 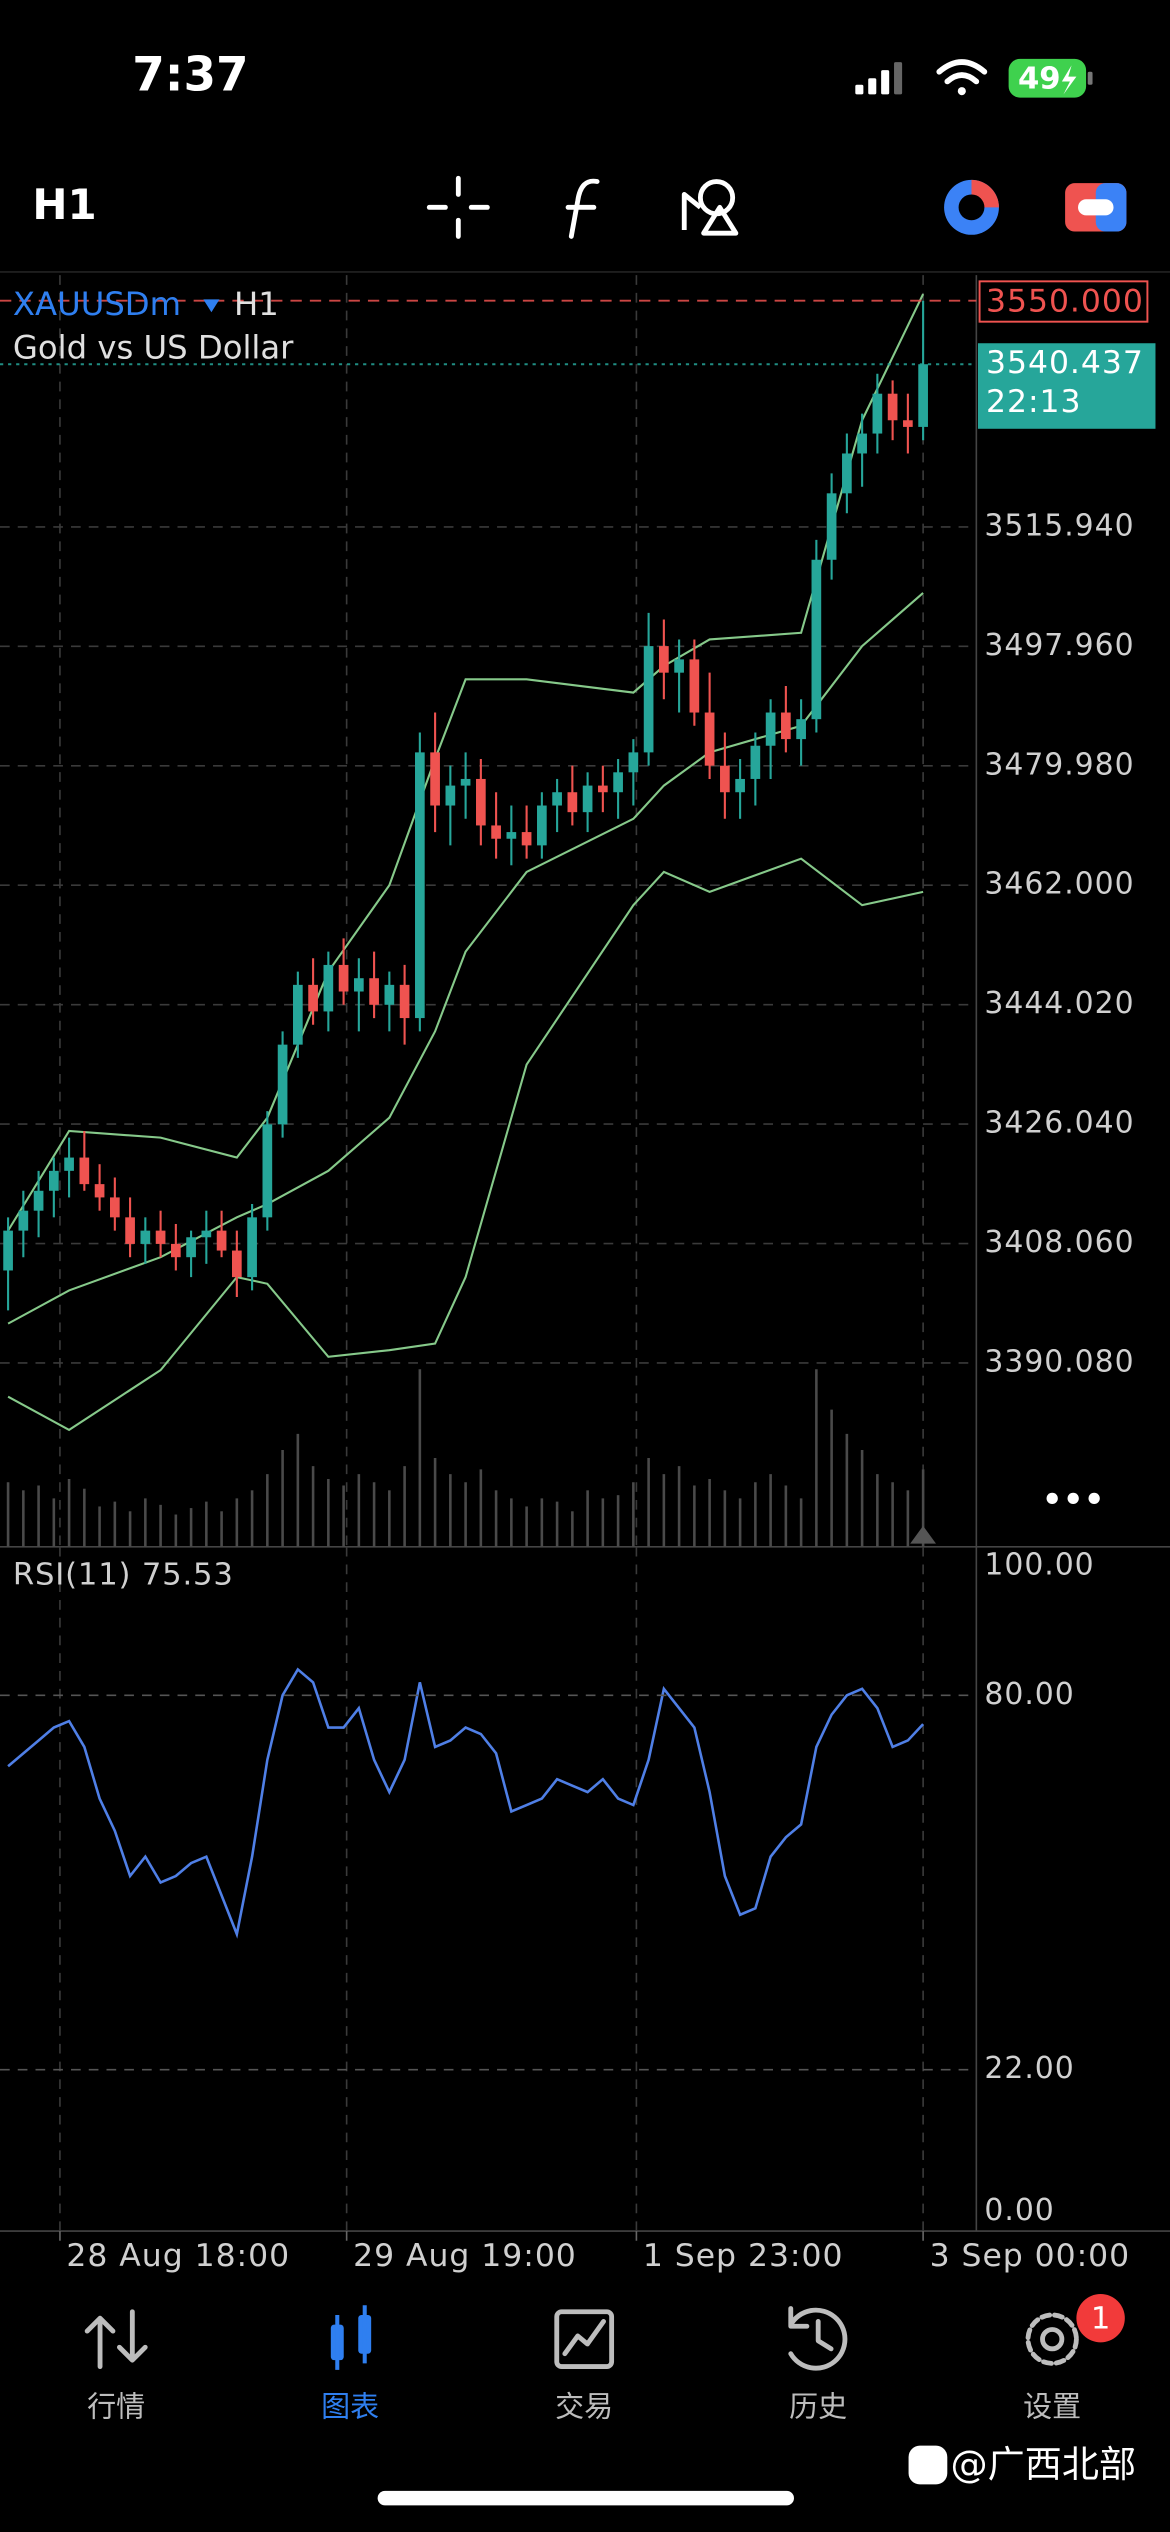 I want to click on rsi-tick-label: 22.00, so click(x=1029, y=2068).